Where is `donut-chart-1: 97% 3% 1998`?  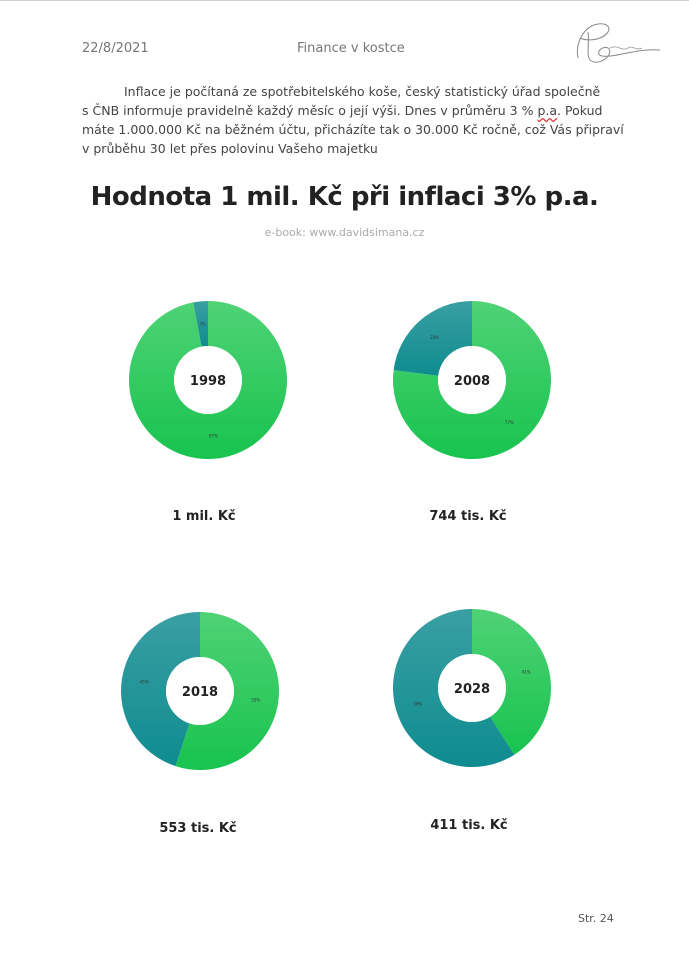 donut-chart-1: 97% 3% 1998 is located at coordinates (208, 380).